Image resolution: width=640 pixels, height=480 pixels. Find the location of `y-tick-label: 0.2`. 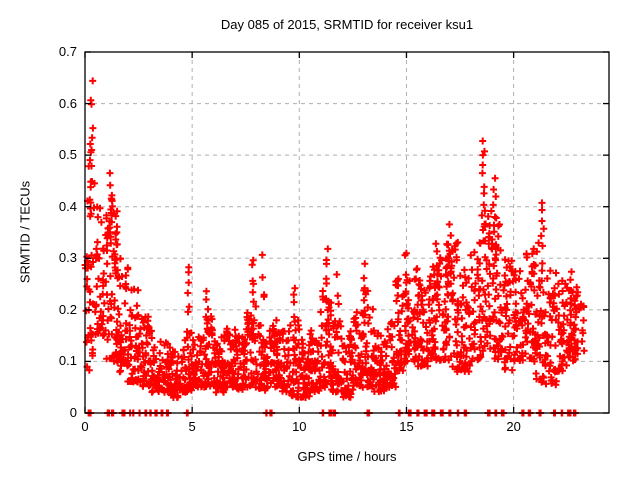

y-tick-label: 0.2 is located at coordinates (67, 309).